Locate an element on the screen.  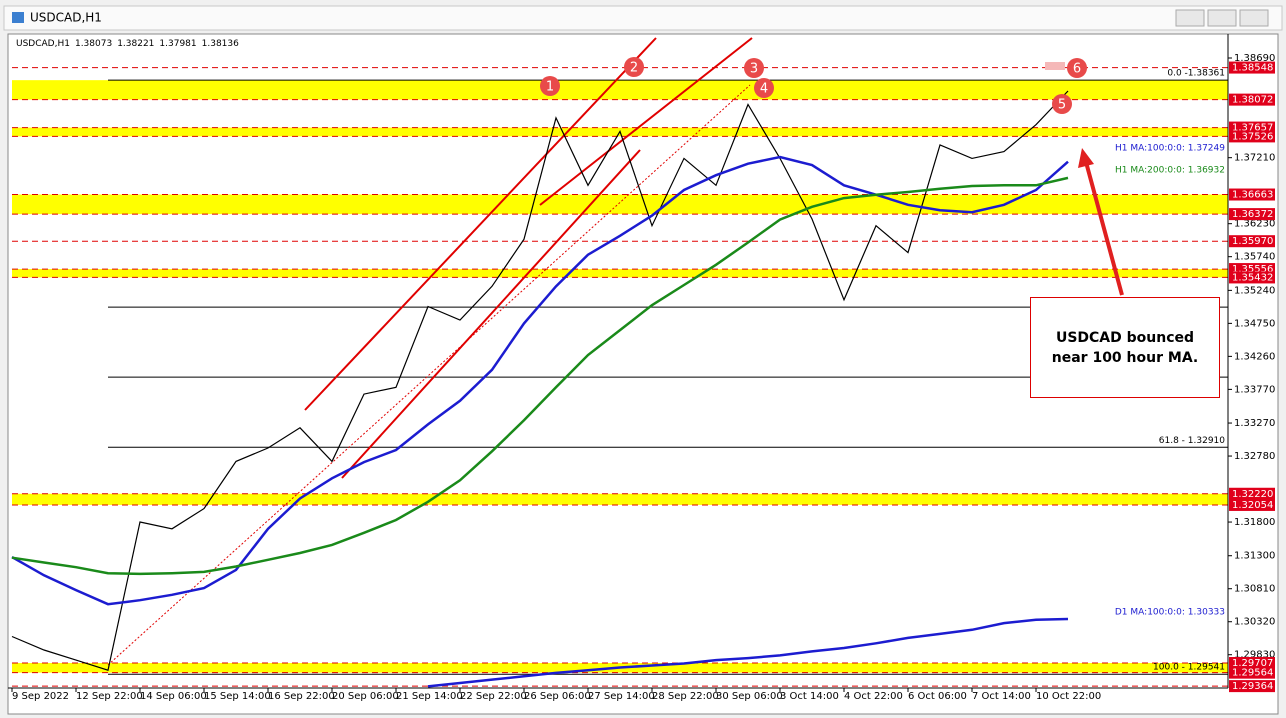
price-label: 1.35432 is located at coordinates (1252, 277).